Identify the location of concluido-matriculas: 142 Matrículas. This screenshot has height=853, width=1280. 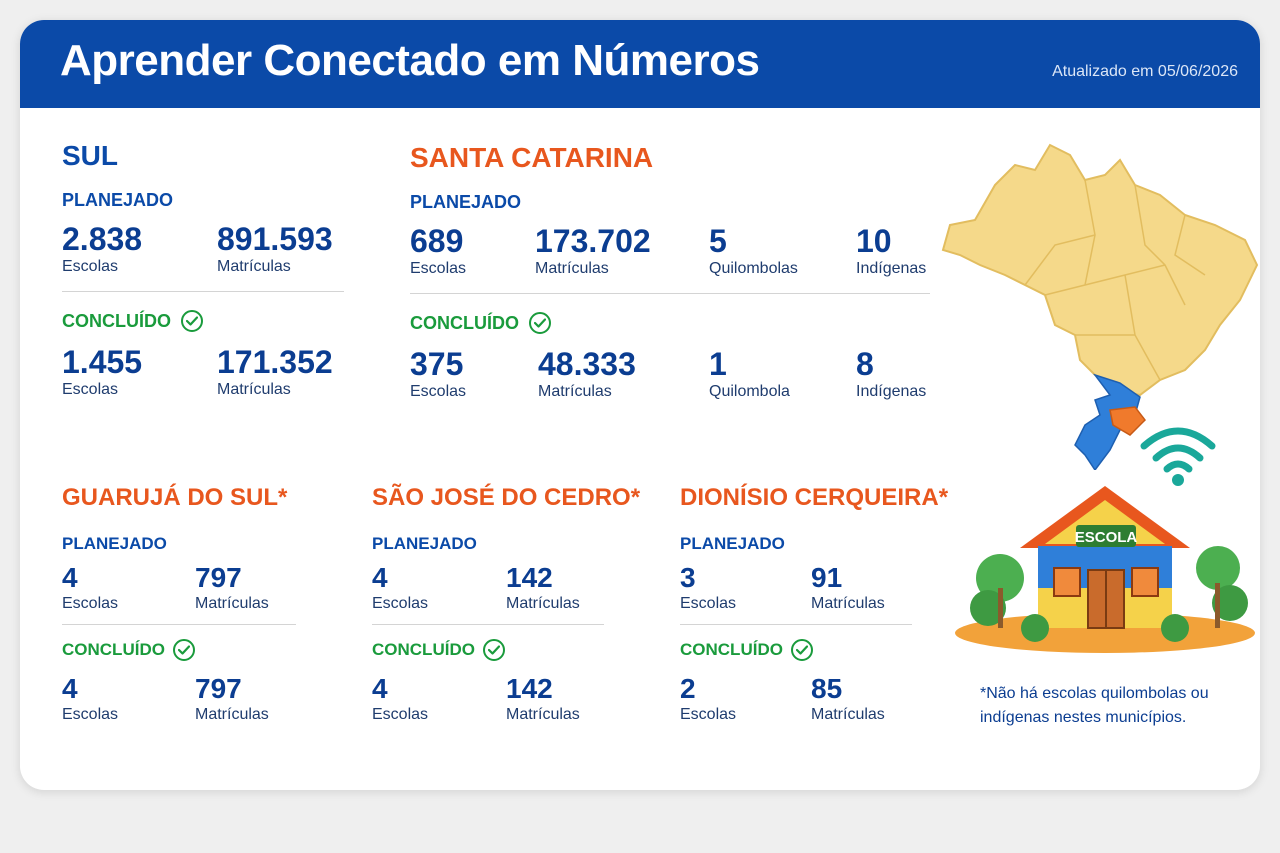
(543, 699).